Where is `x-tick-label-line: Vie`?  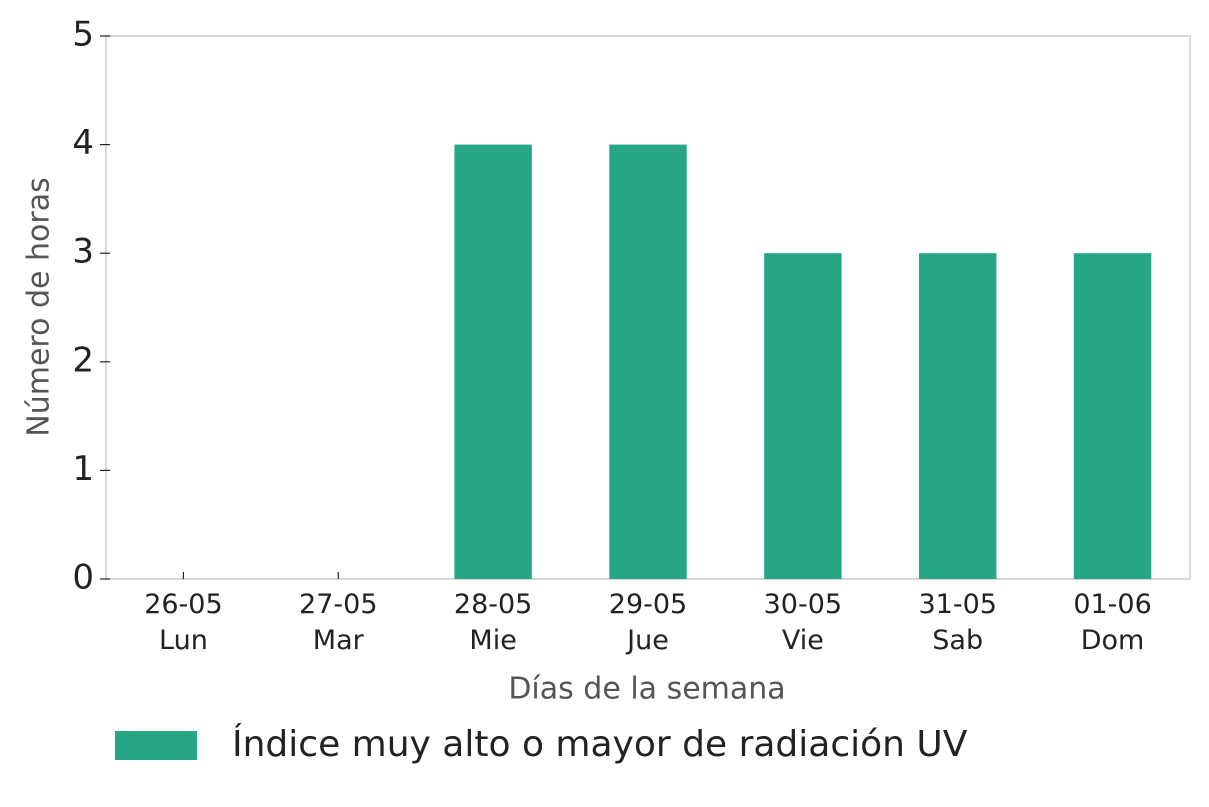 x-tick-label-line: Vie is located at coordinates (803, 640).